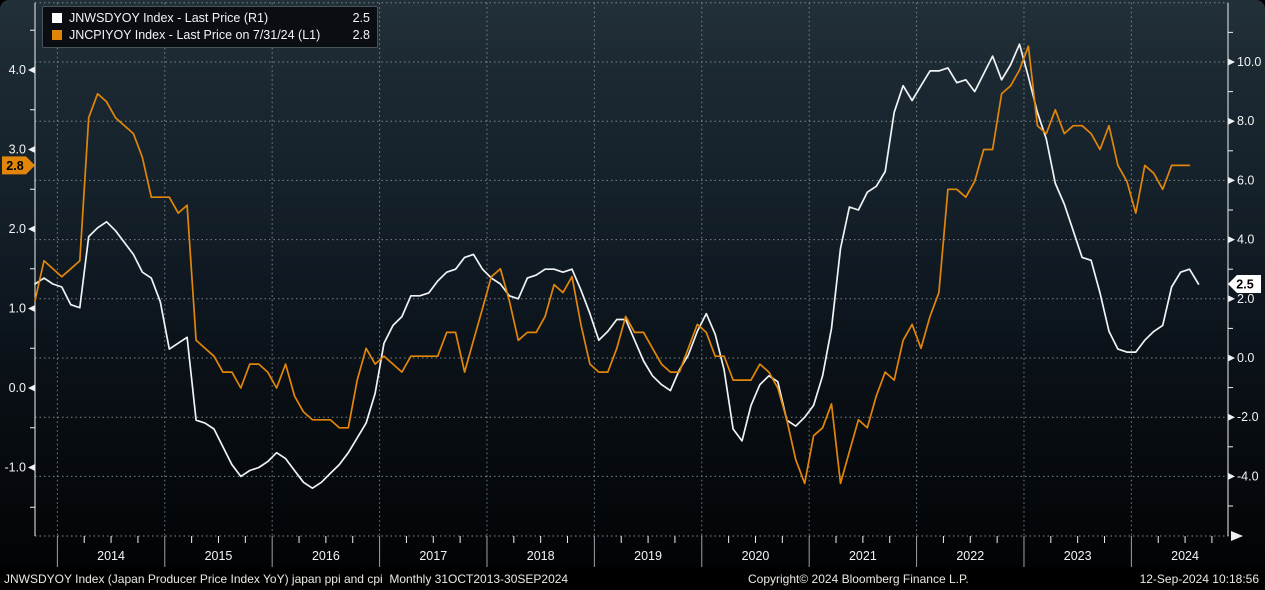 This screenshot has height=590, width=1265. Describe the element at coordinates (1245, 121) in the screenshot. I see `right-axis-tick-label: 8.0` at that location.